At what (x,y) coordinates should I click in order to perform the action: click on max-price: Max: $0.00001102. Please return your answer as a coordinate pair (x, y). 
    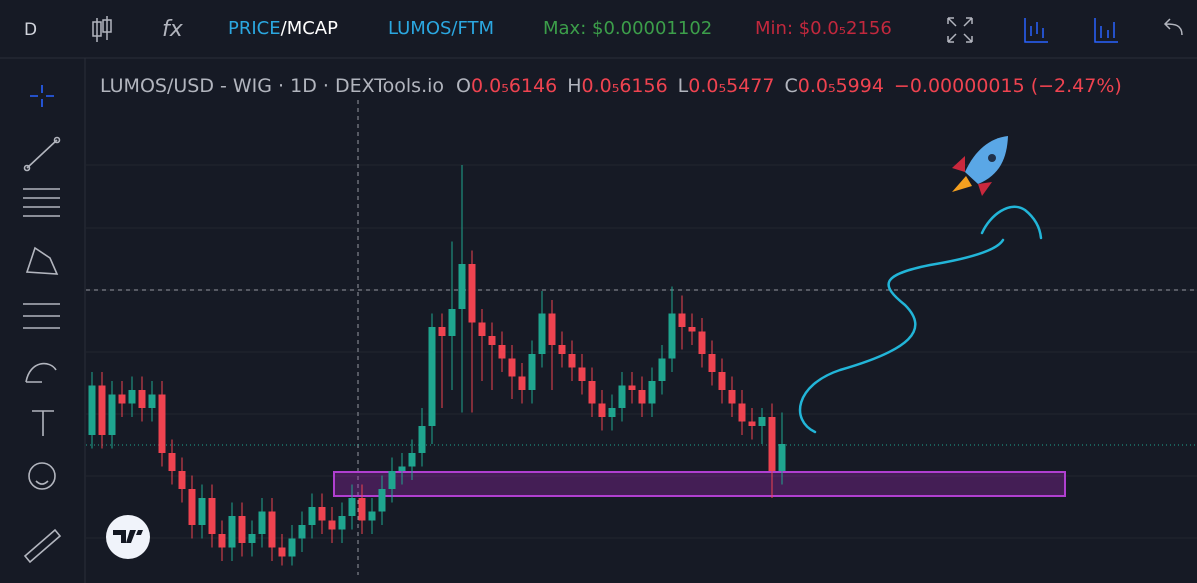
    Looking at the image, I should click on (628, 28).